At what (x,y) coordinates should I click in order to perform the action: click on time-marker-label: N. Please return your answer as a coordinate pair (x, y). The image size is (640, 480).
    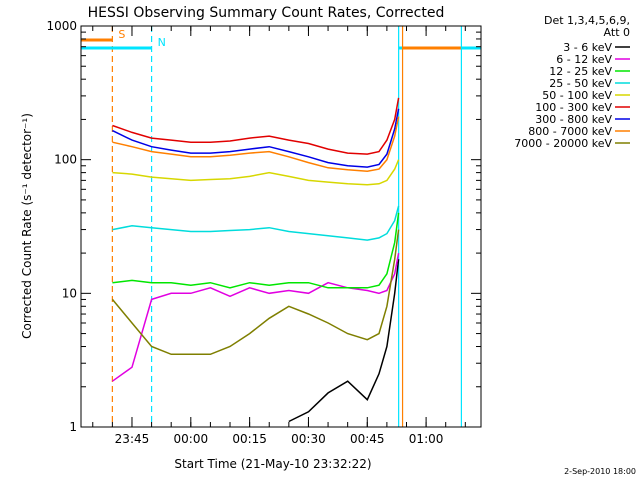
    Looking at the image, I should click on (162, 42).